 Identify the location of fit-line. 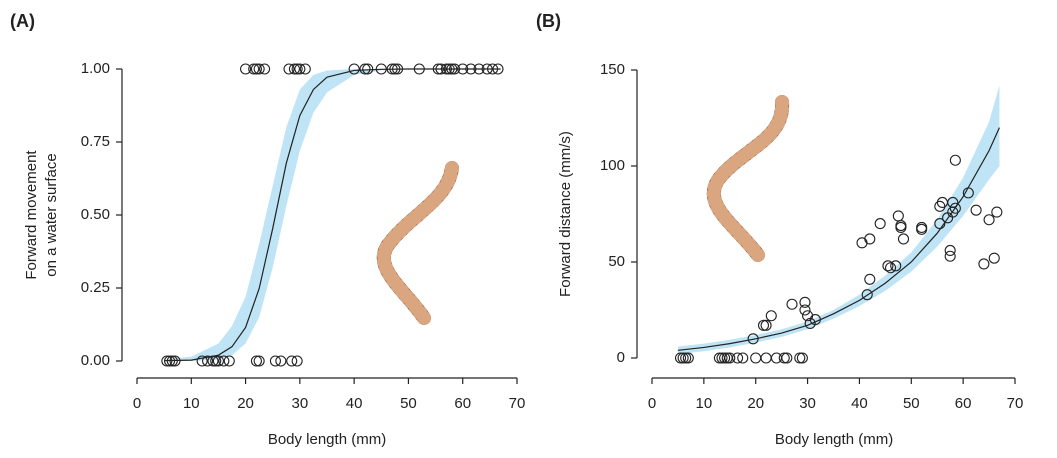
(838, 239).